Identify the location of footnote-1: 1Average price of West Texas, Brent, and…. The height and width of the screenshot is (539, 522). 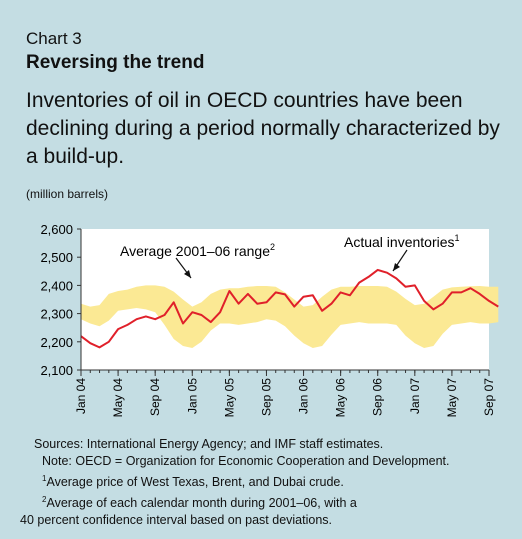
(193, 482).